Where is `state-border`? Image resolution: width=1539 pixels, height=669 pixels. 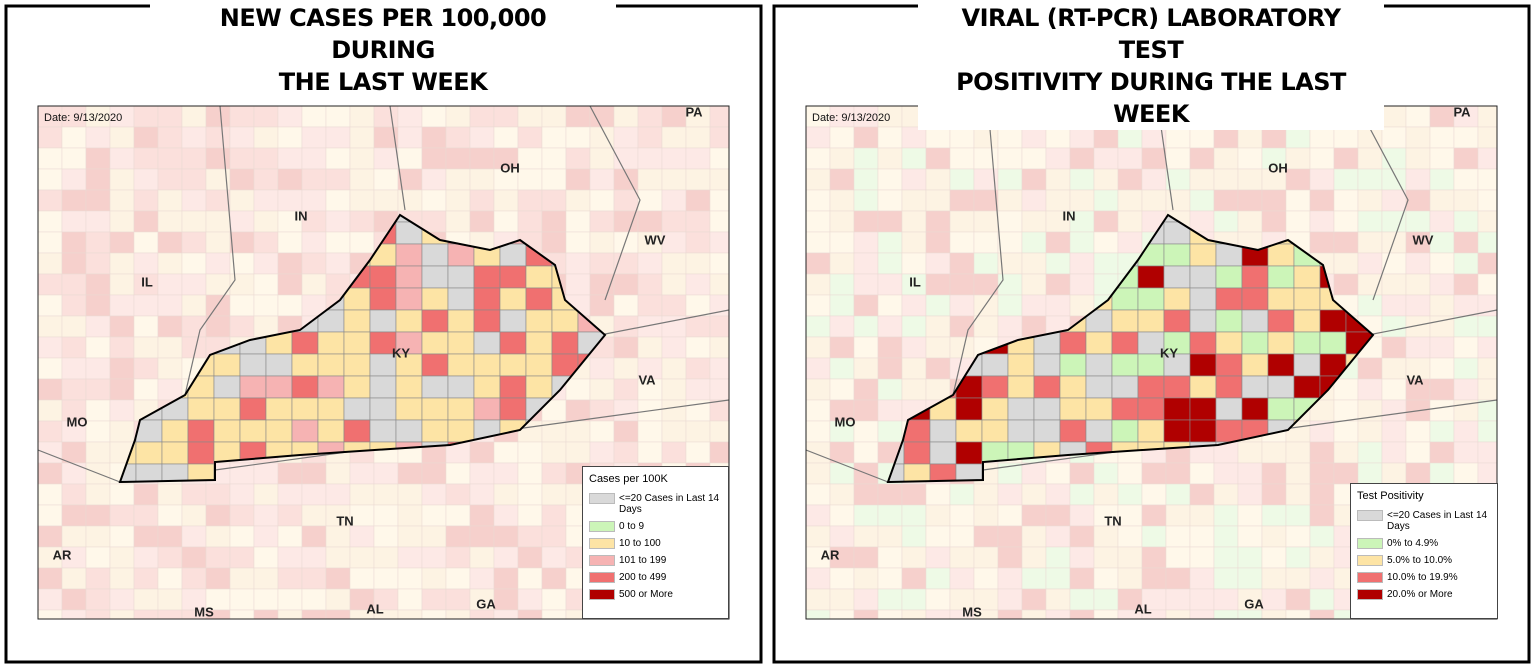 state-border is located at coordinates (664, 322).